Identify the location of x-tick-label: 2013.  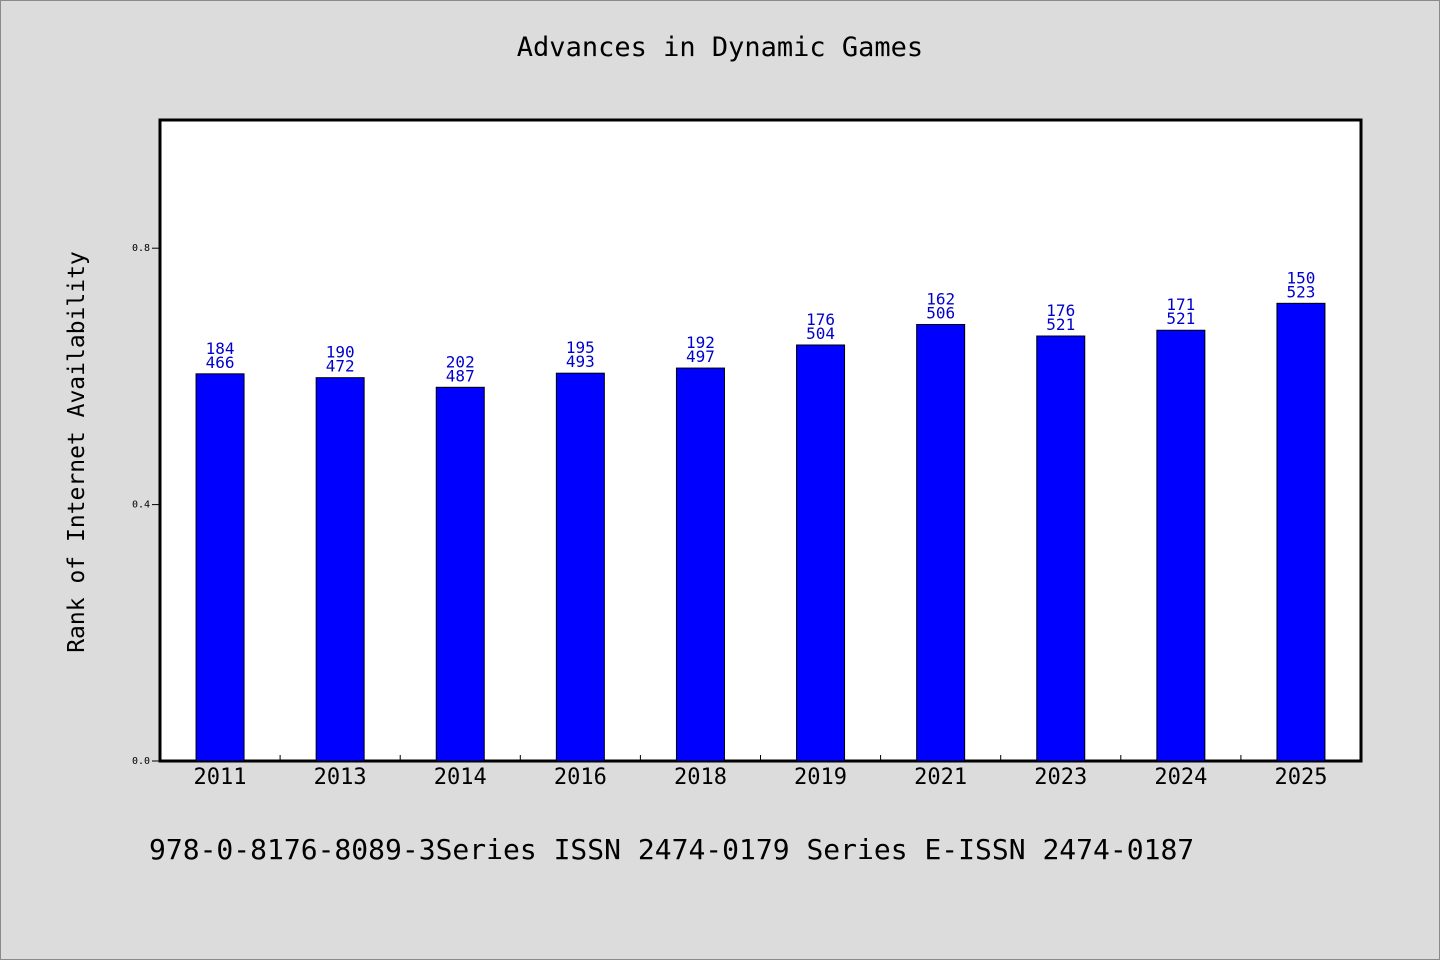
(340, 777).